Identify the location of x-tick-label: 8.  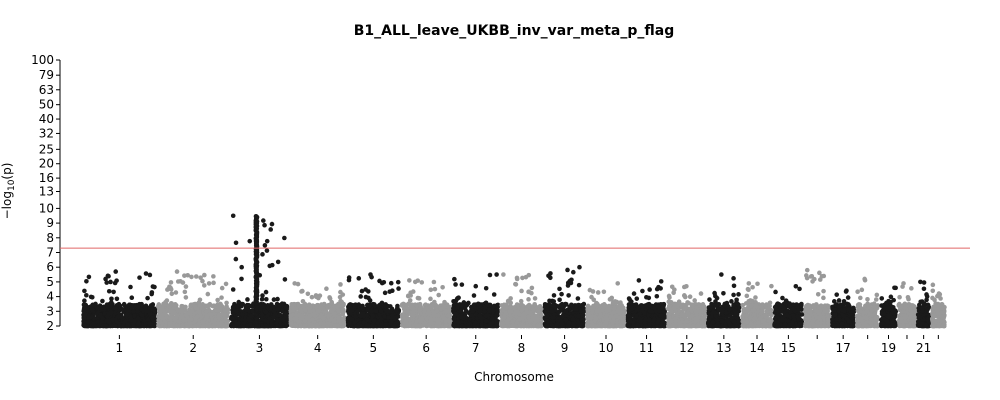
(522, 348).